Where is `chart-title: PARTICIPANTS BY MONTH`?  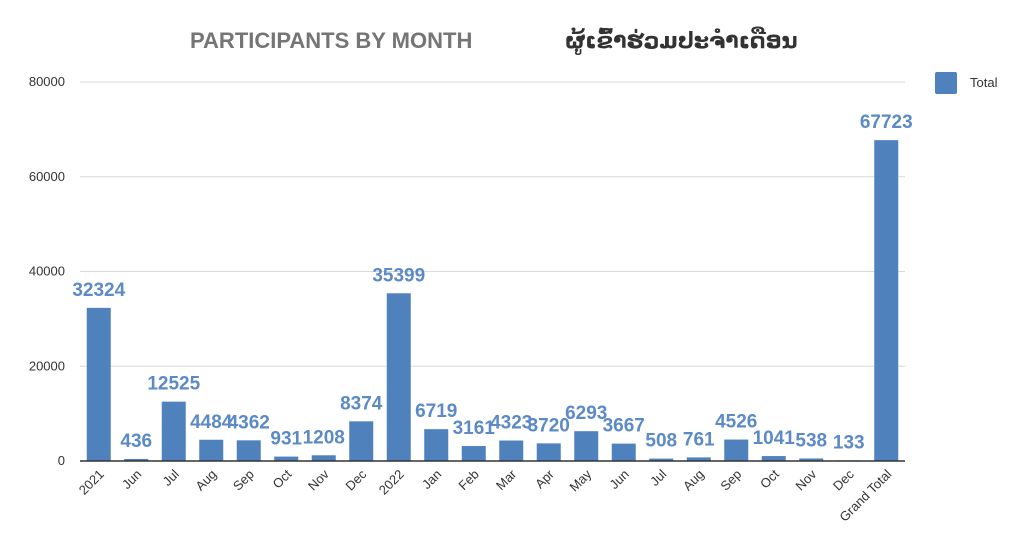 chart-title: PARTICIPANTS BY MONTH is located at coordinates (331, 40).